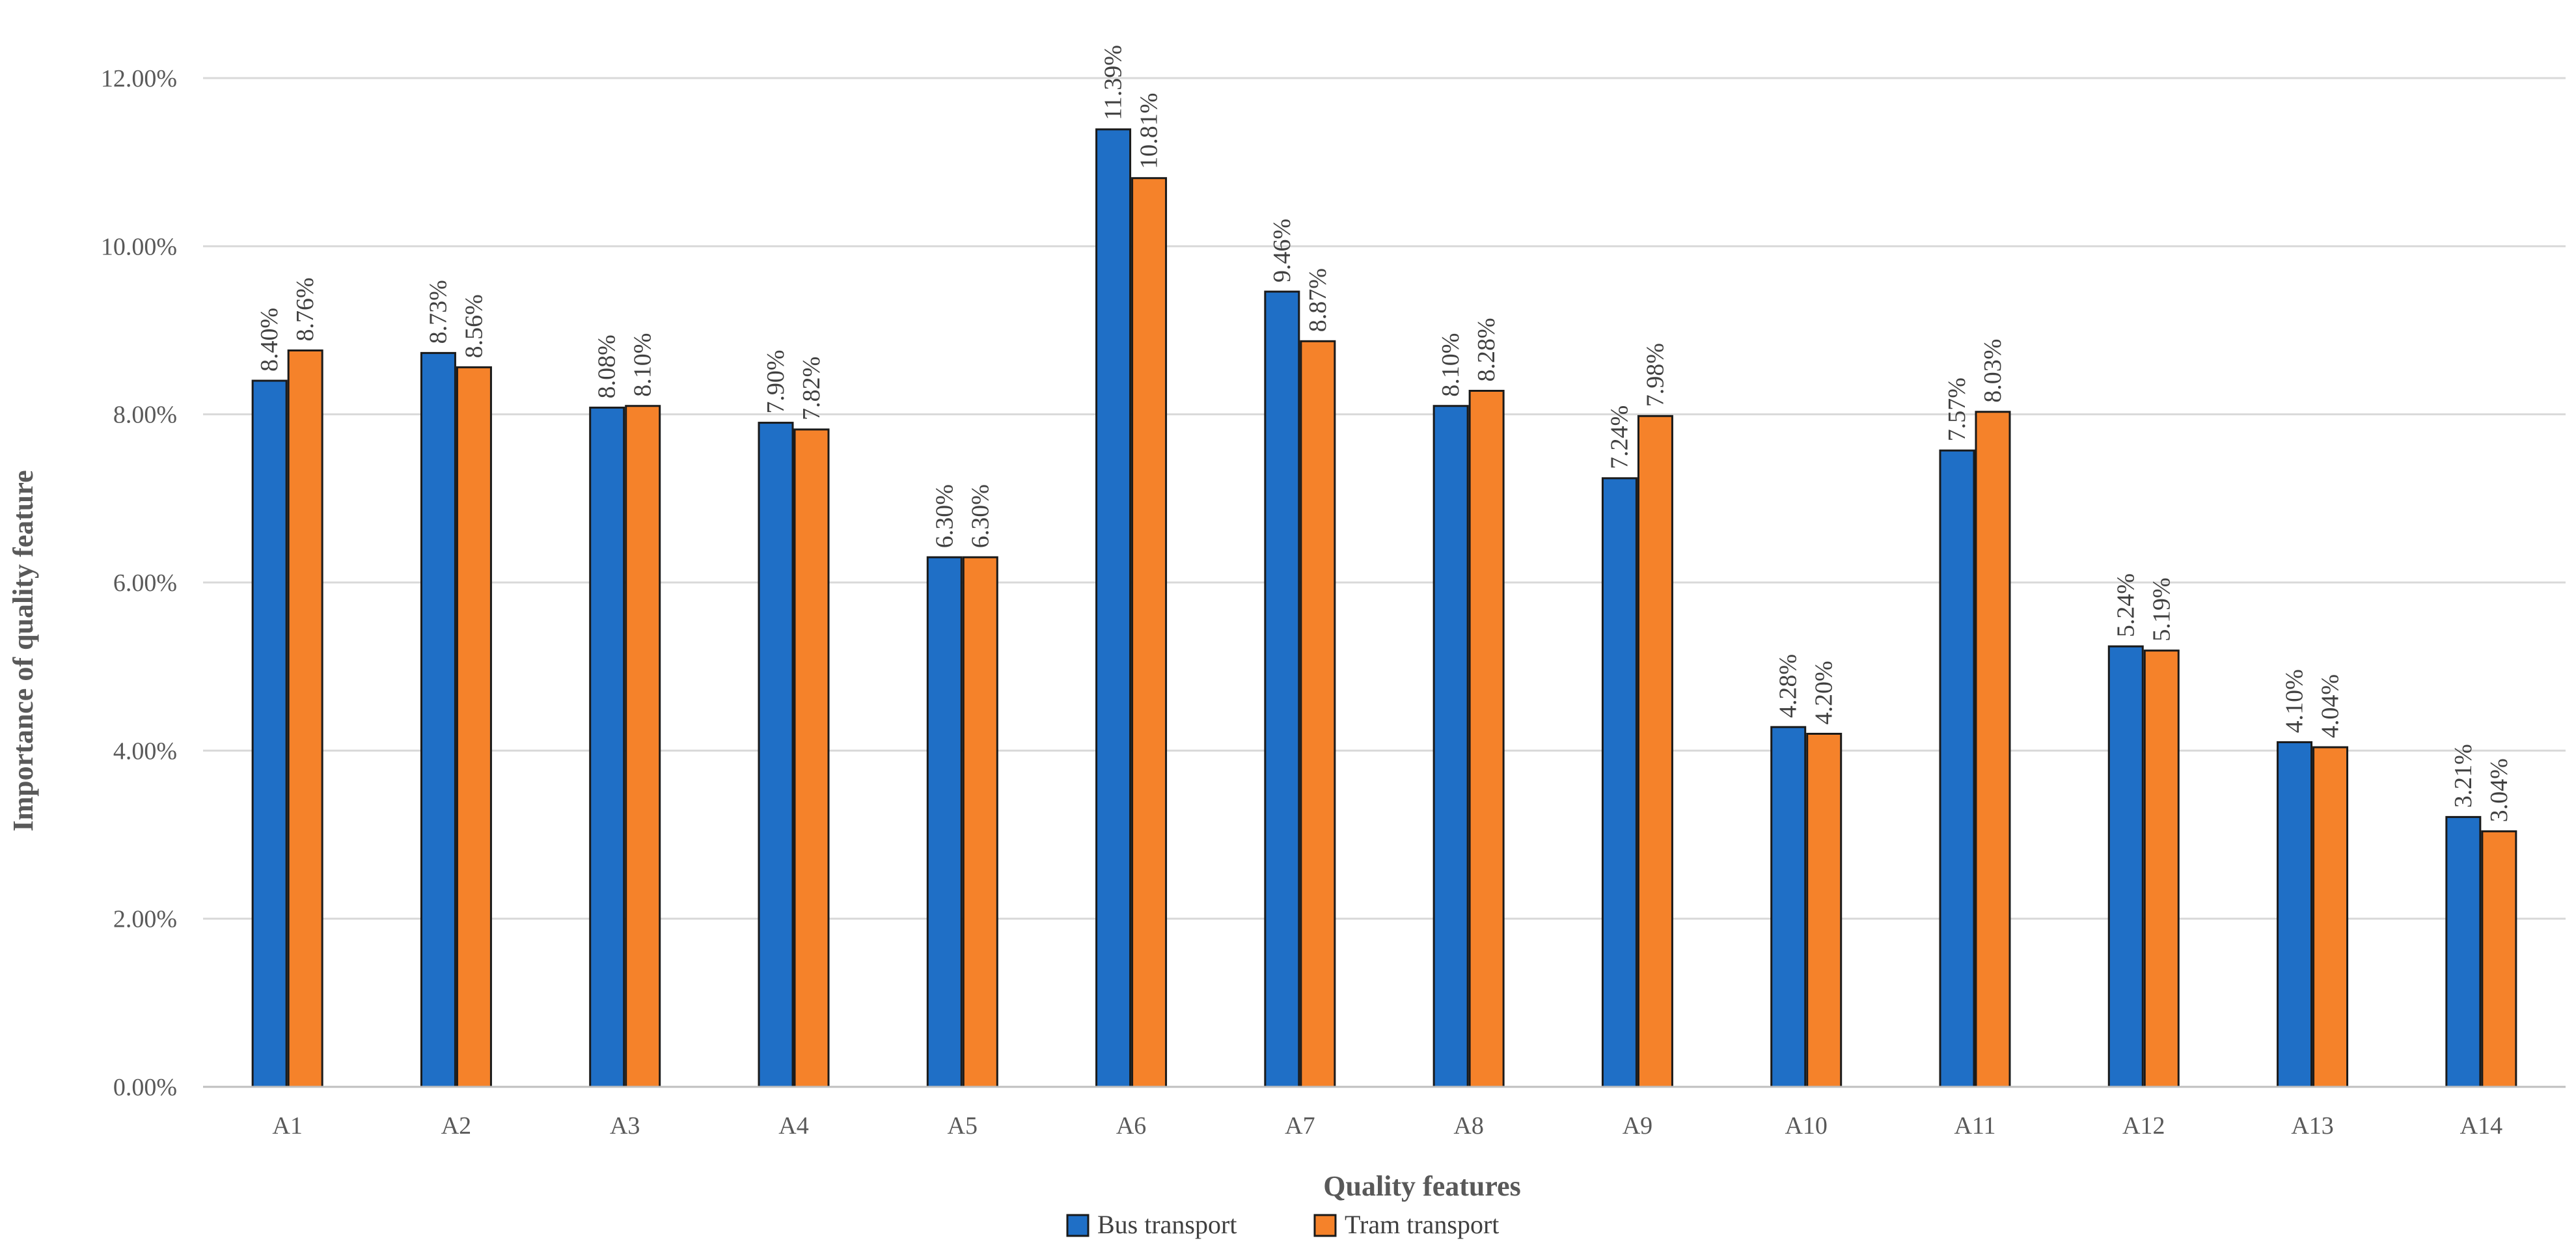 This screenshot has width=2576, height=1258. What do you see at coordinates (1078, 1225) in the screenshot?
I see `legend-swatch-bus` at bounding box center [1078, 1225].